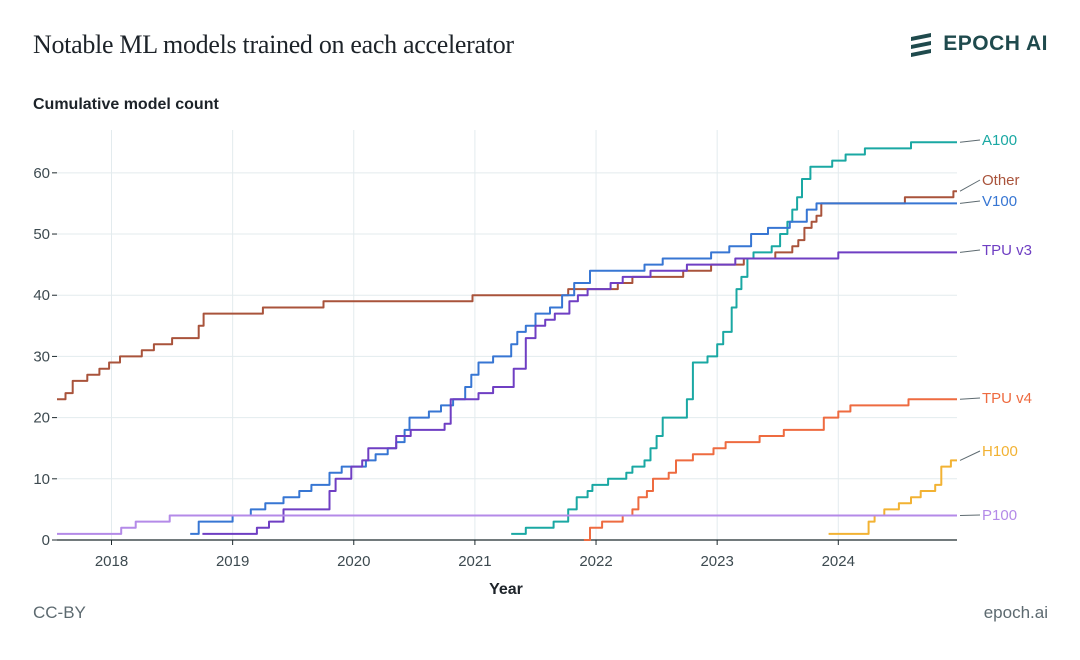 The image size is (1080, 660). I want to click on x-tick-label: 2018, so click(111, 561).